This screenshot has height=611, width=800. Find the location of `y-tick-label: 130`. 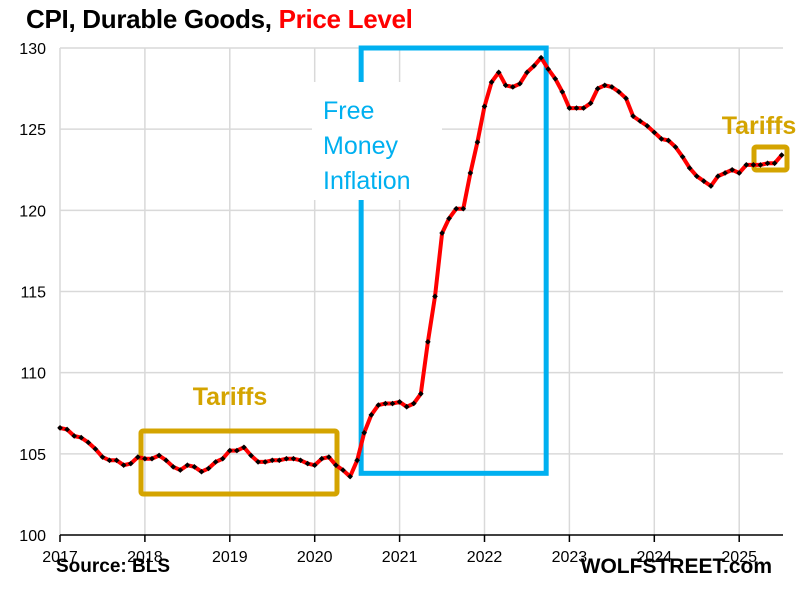

y-tick-label: 130 is located at coordinates (32, 49).